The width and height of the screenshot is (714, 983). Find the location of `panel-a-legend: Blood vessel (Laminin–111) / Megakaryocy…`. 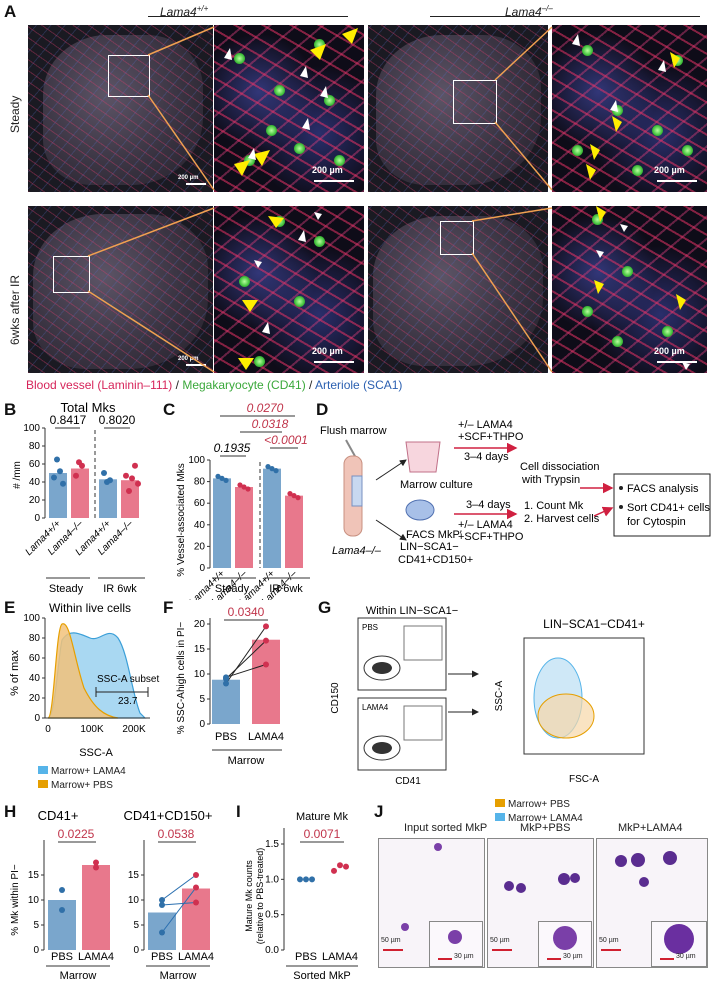

panel-a-legend: Blood vessel (Laminin–111) / Megakaryocy… is located at coordinates (214, 385).